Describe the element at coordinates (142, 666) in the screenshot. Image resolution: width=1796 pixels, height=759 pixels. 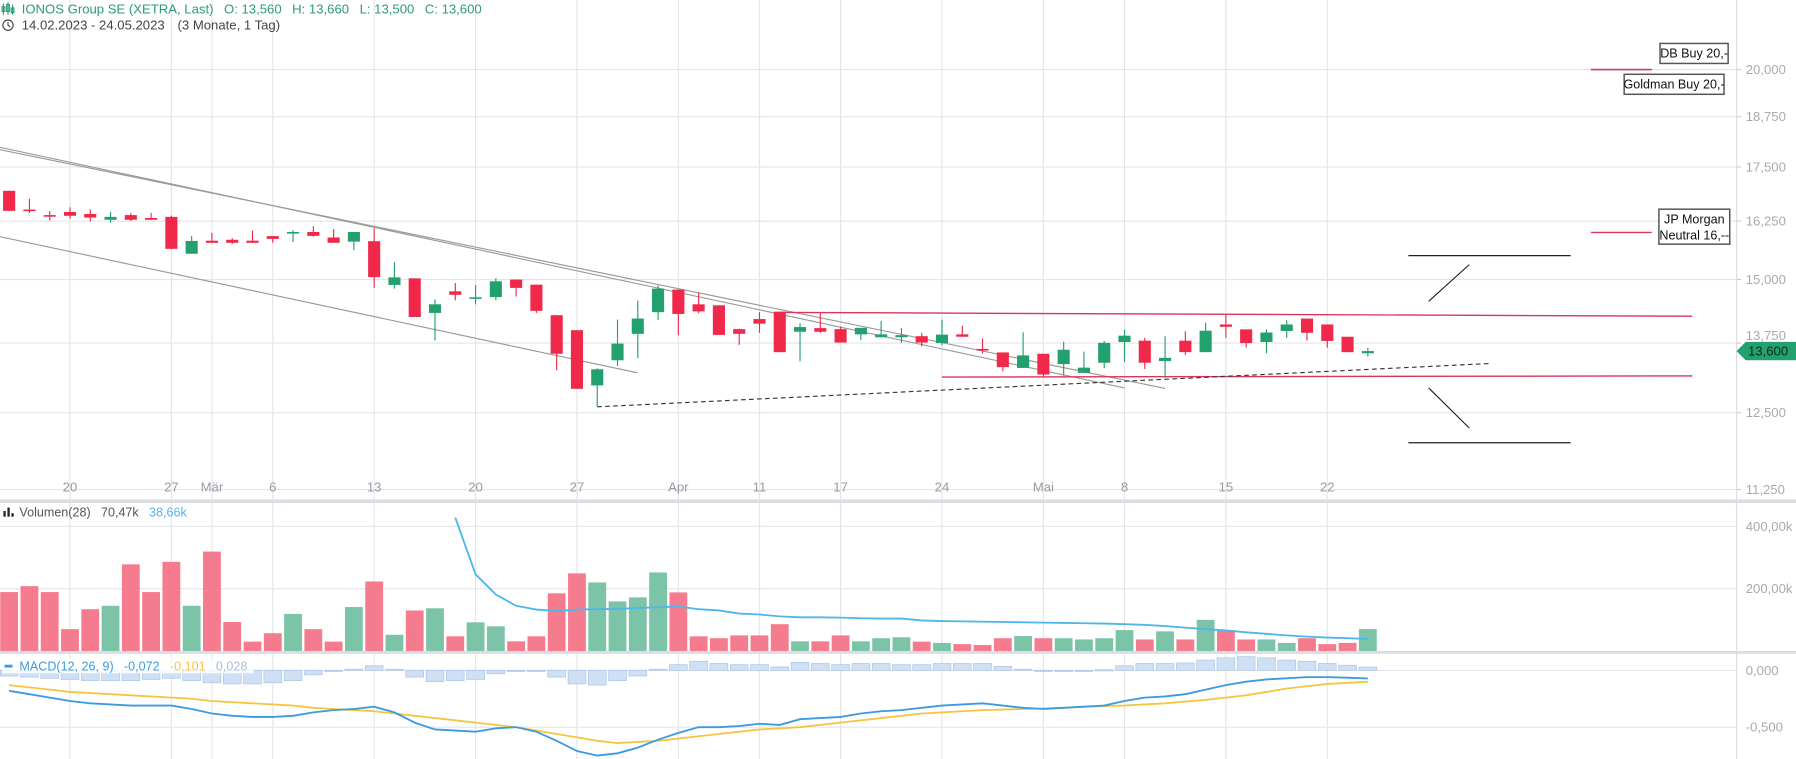
I see `macd-value: -0,072` at that location.